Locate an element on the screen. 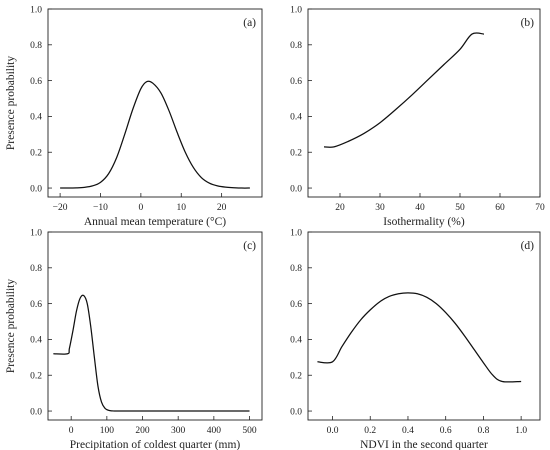  x-tick-label: 10 is located at coordinates (181, 208).